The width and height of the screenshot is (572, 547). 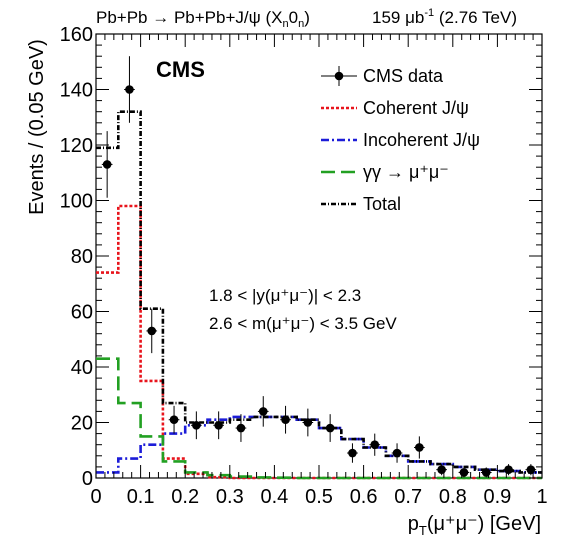 What do you see at coordinates (274, 497) in the screenshot?
I see `x-tick-label: 0.4` at bounding box center [274, 497].